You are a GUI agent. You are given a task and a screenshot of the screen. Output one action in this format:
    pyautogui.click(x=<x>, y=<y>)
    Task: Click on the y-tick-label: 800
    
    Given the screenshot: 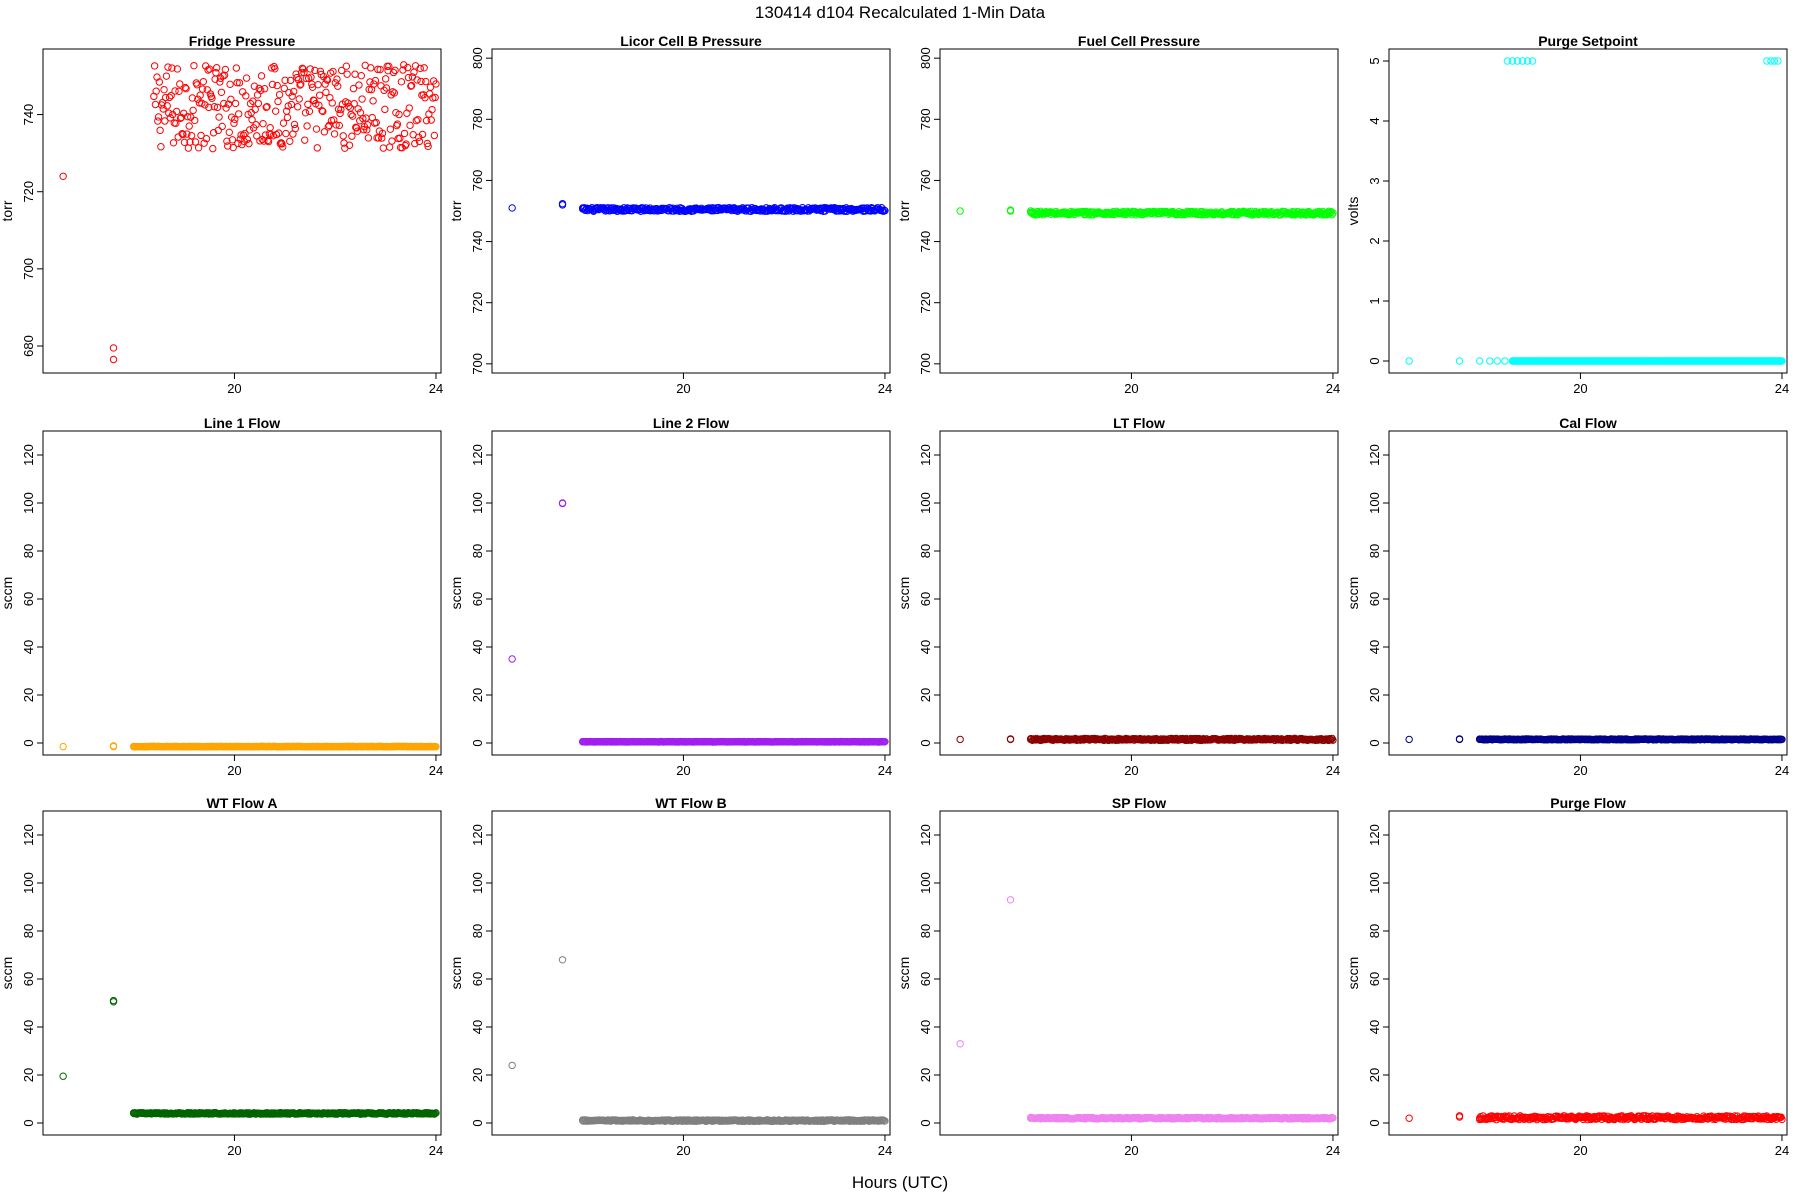 What is the action you would take?
    pyautogui.click(x=925, y=58)
    